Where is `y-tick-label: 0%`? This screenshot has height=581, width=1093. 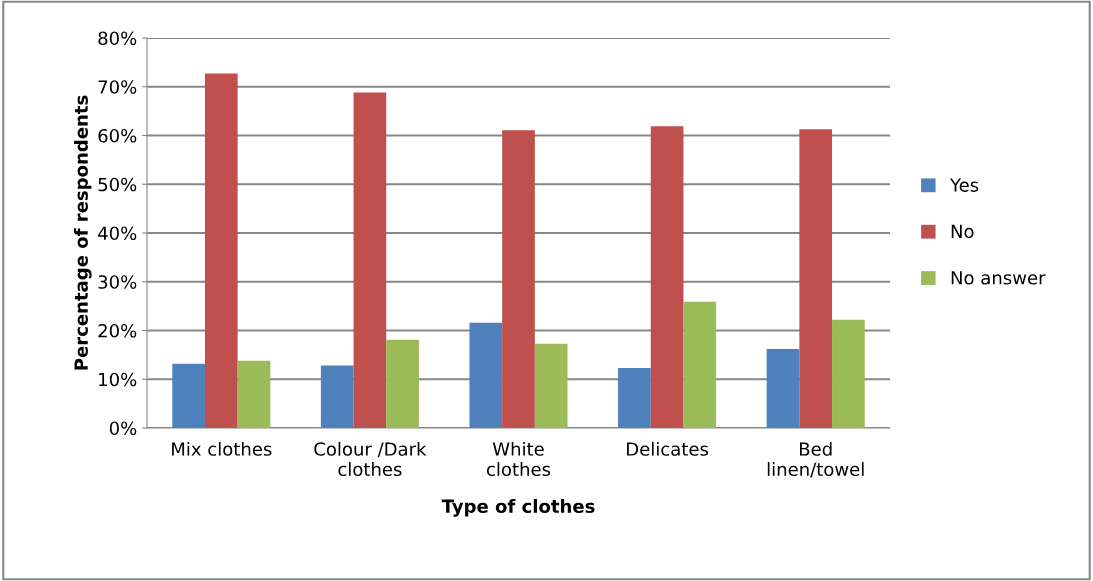
y-tick-label: 0% is located at coordinates (123, 428).